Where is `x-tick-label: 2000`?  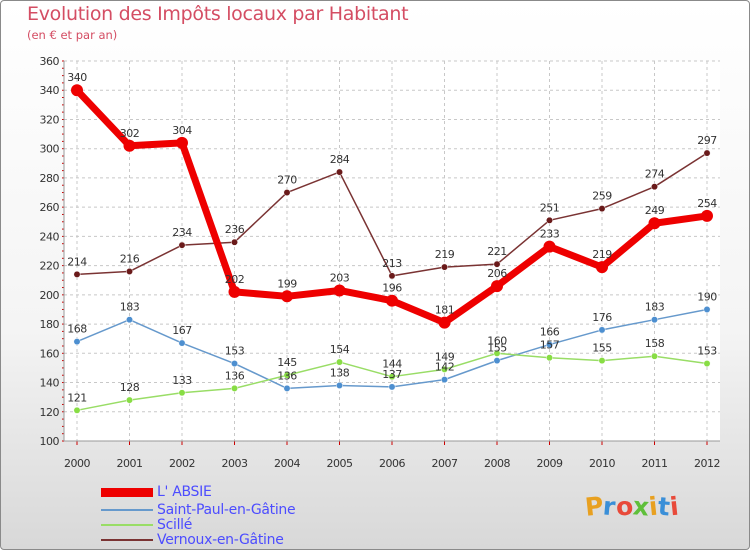 x-tick-label: 2000 is located at coordinates (77, 463).